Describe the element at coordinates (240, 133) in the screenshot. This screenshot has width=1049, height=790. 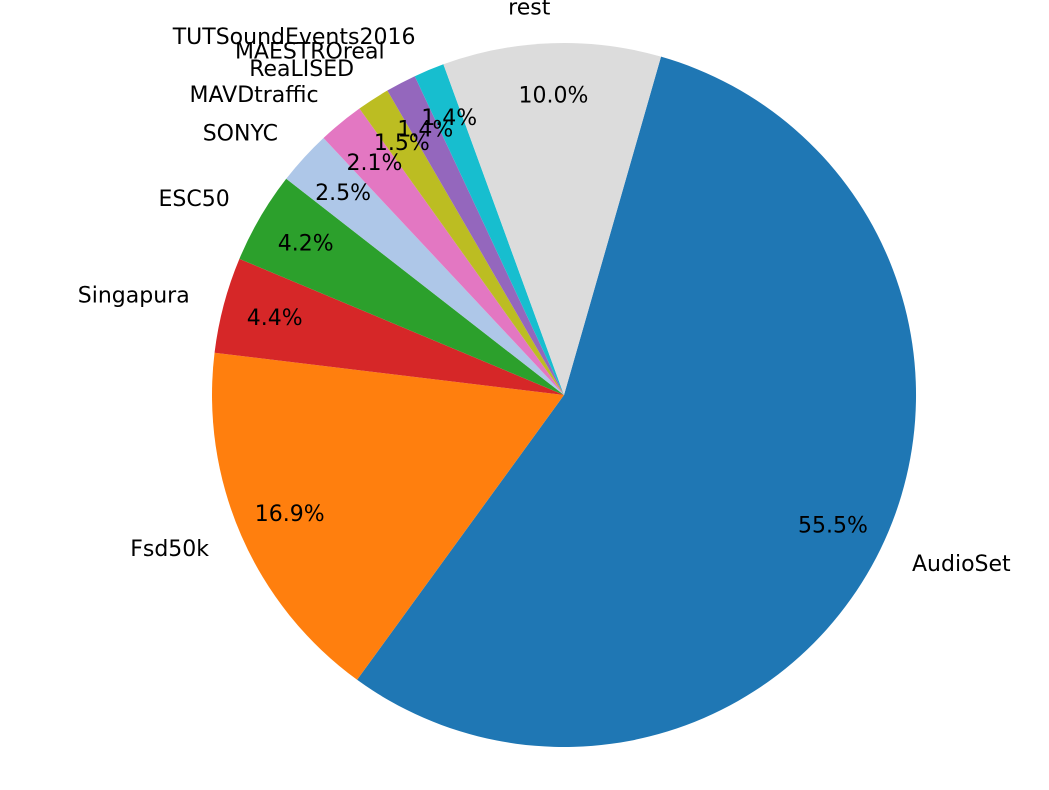
I see `category-label: SONYC` at that location.